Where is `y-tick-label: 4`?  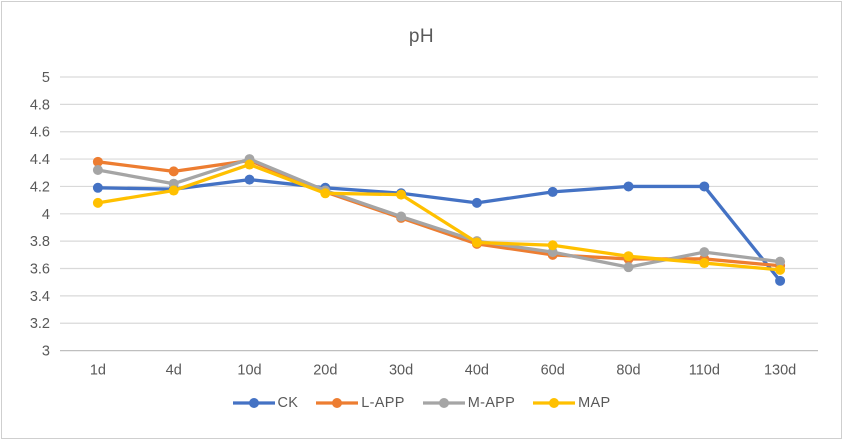 y-tick-label: 4 is located at coordinates (46, 215).